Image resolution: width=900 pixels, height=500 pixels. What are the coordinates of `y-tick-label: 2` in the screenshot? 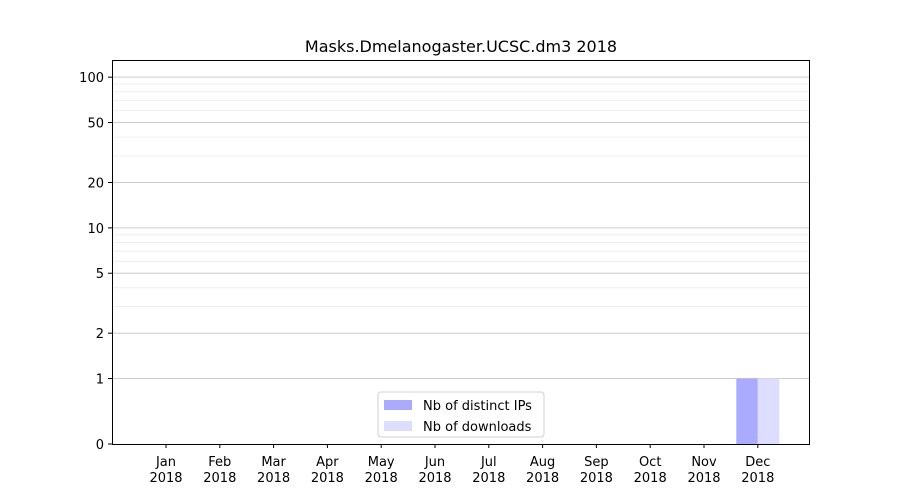 It's located at (100, 334).